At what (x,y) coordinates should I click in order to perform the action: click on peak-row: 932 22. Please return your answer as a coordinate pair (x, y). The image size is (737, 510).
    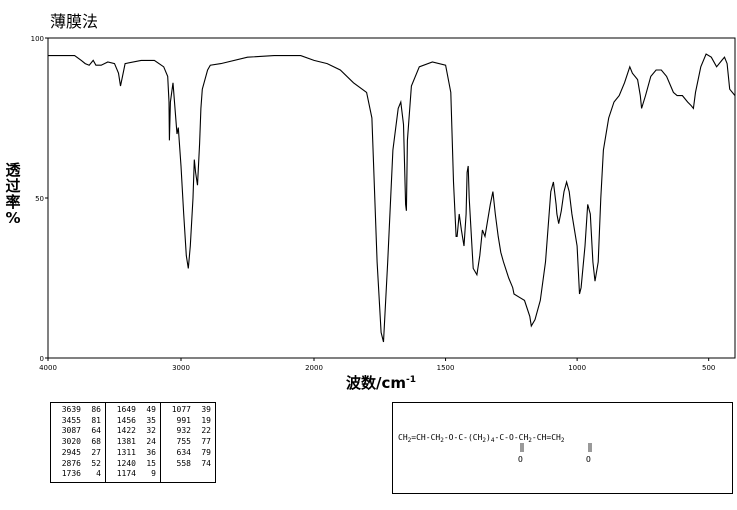
    Looking at the image, I should click on (188, 431).